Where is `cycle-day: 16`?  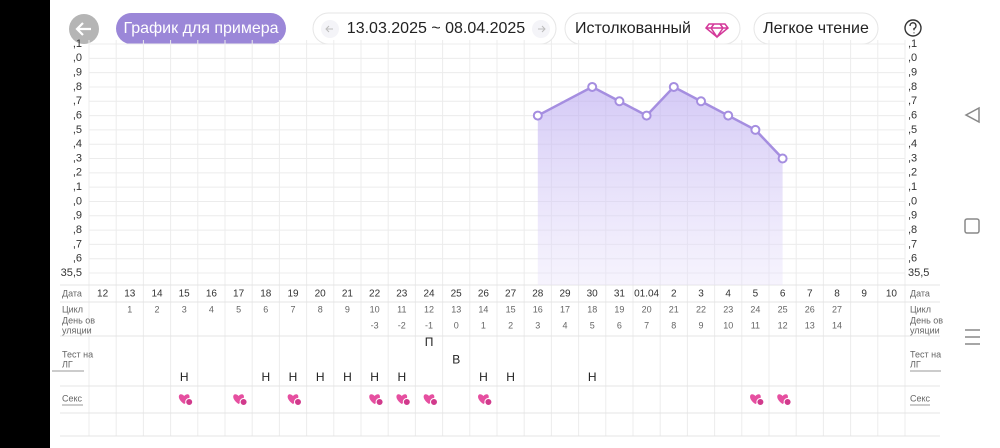 cycle-day: 16 is located at coordinates (538, 309).